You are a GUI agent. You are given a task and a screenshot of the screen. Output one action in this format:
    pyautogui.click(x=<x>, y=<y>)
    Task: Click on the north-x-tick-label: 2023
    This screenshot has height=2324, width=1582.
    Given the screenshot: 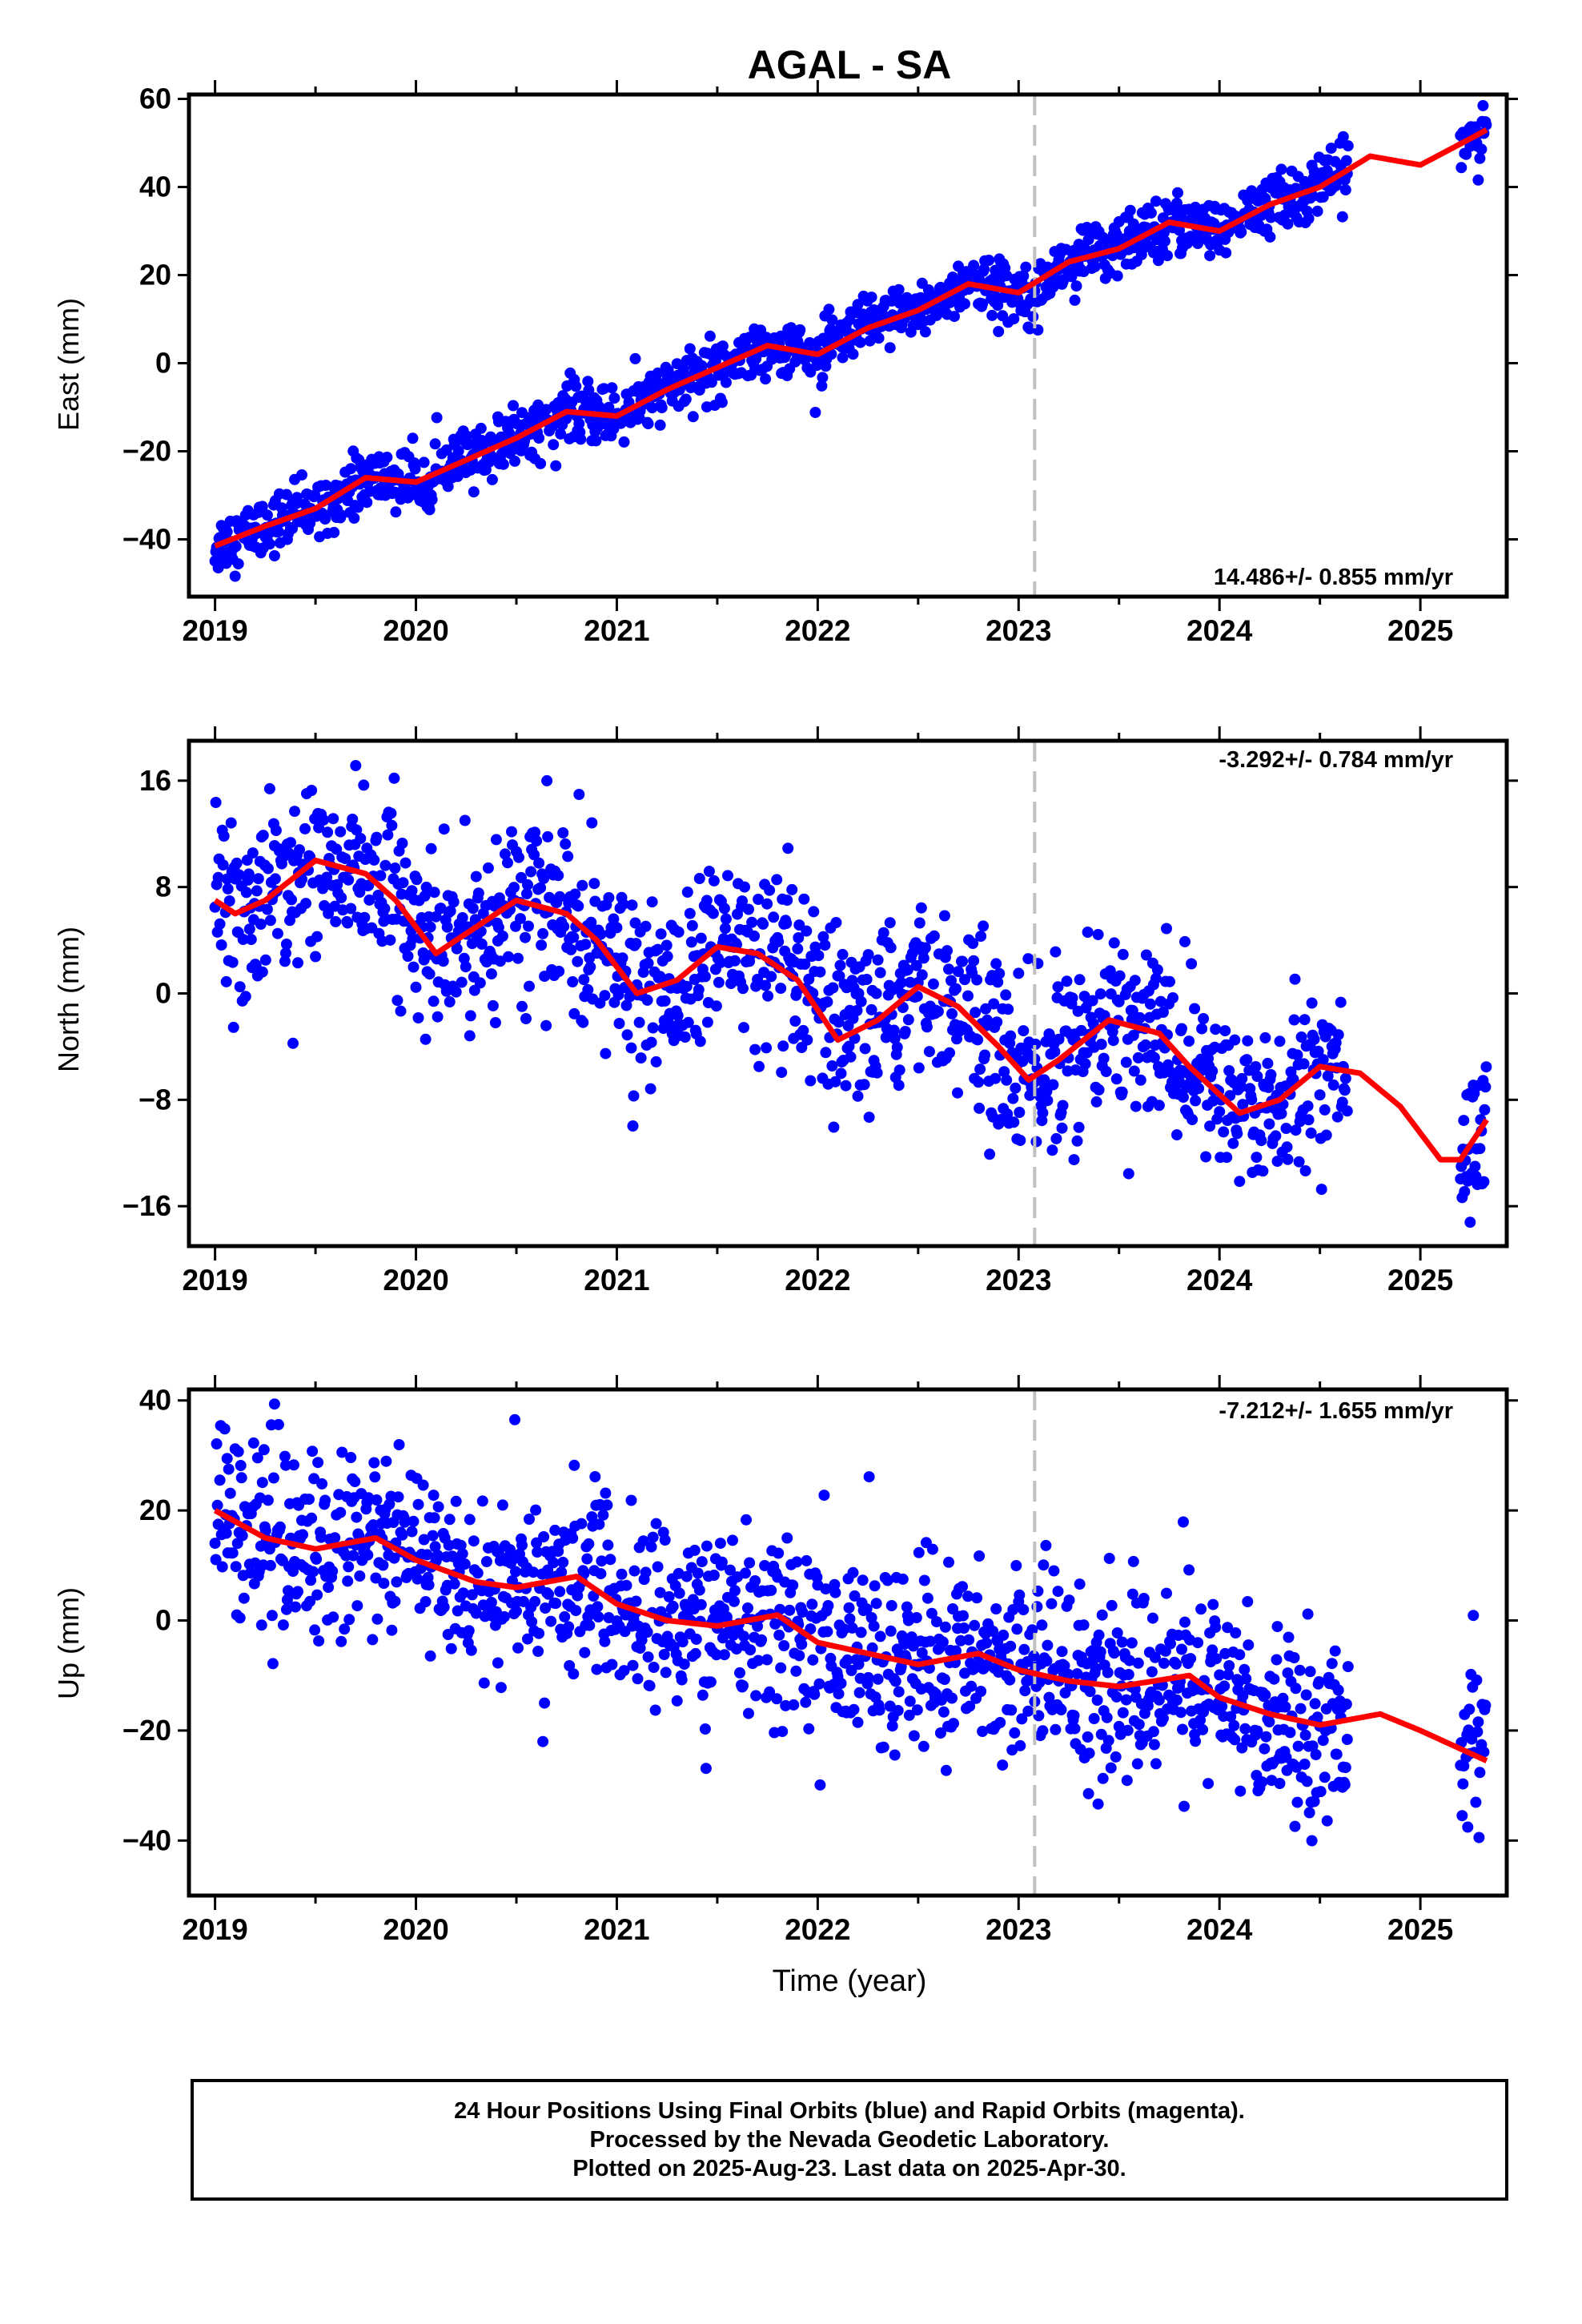 What is the action you would take?
    pyautogui.click(x=1018, y=1281)
    